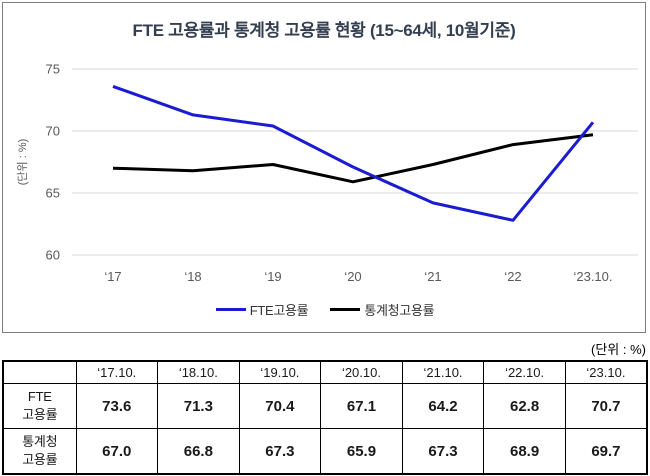 The width and height of the screenshot is (650, 476). What do you see at coordinates (198, 451) in the screenshot?
I see `value-cell: 66.8` at bounding box center [198, 451].